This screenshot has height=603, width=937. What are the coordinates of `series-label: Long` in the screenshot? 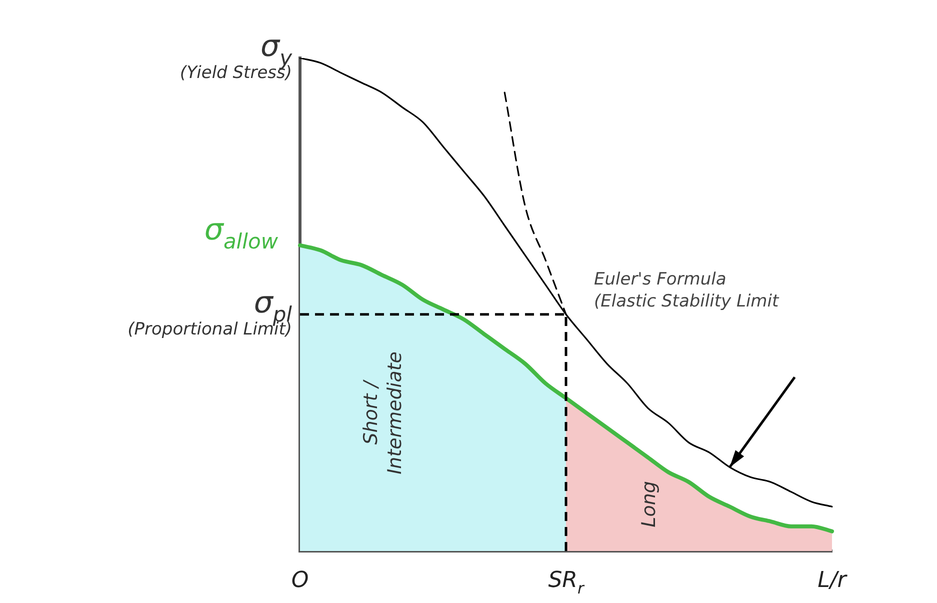 It's located at (649, 504).